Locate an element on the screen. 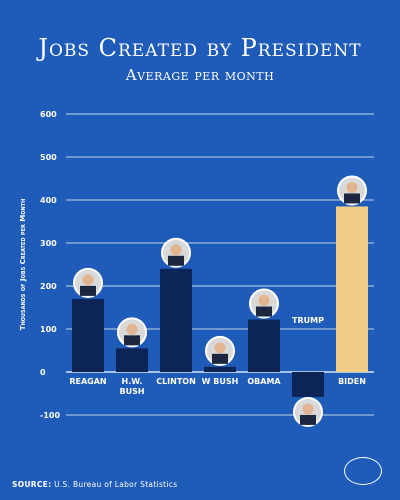 The height and width of the screenshot is (500, 400). source-text: U.S. Bureau of Labor Statistics is located at coordinates (116, 484).